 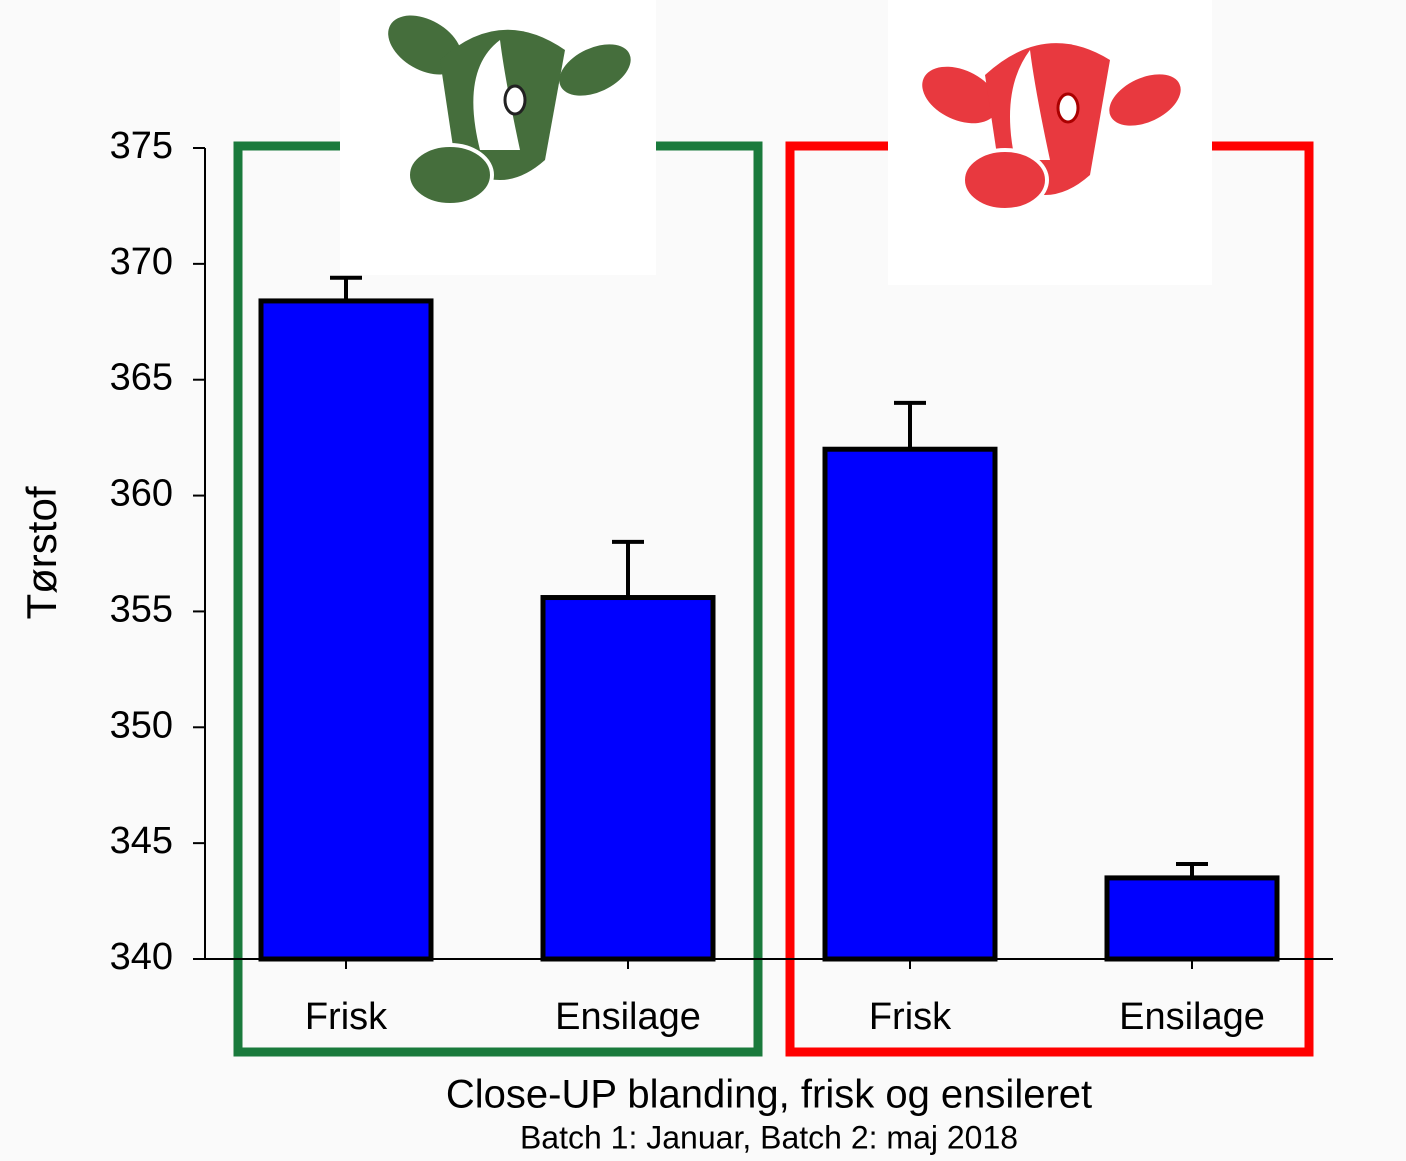 I want to click on y-tick-label: 360, so click(x=141, y=494).